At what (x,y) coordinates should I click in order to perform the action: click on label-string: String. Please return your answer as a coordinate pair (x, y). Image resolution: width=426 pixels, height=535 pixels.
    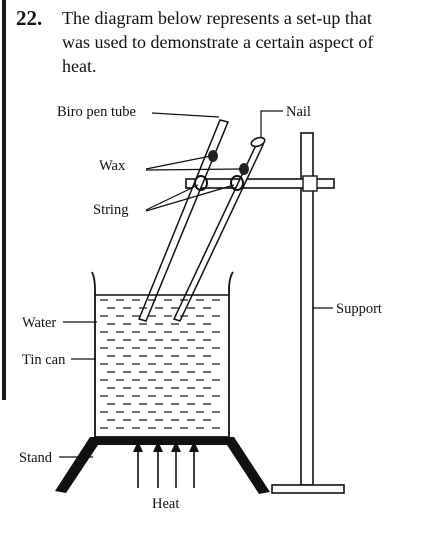
    Looking at the image, I should click on (110, 210).